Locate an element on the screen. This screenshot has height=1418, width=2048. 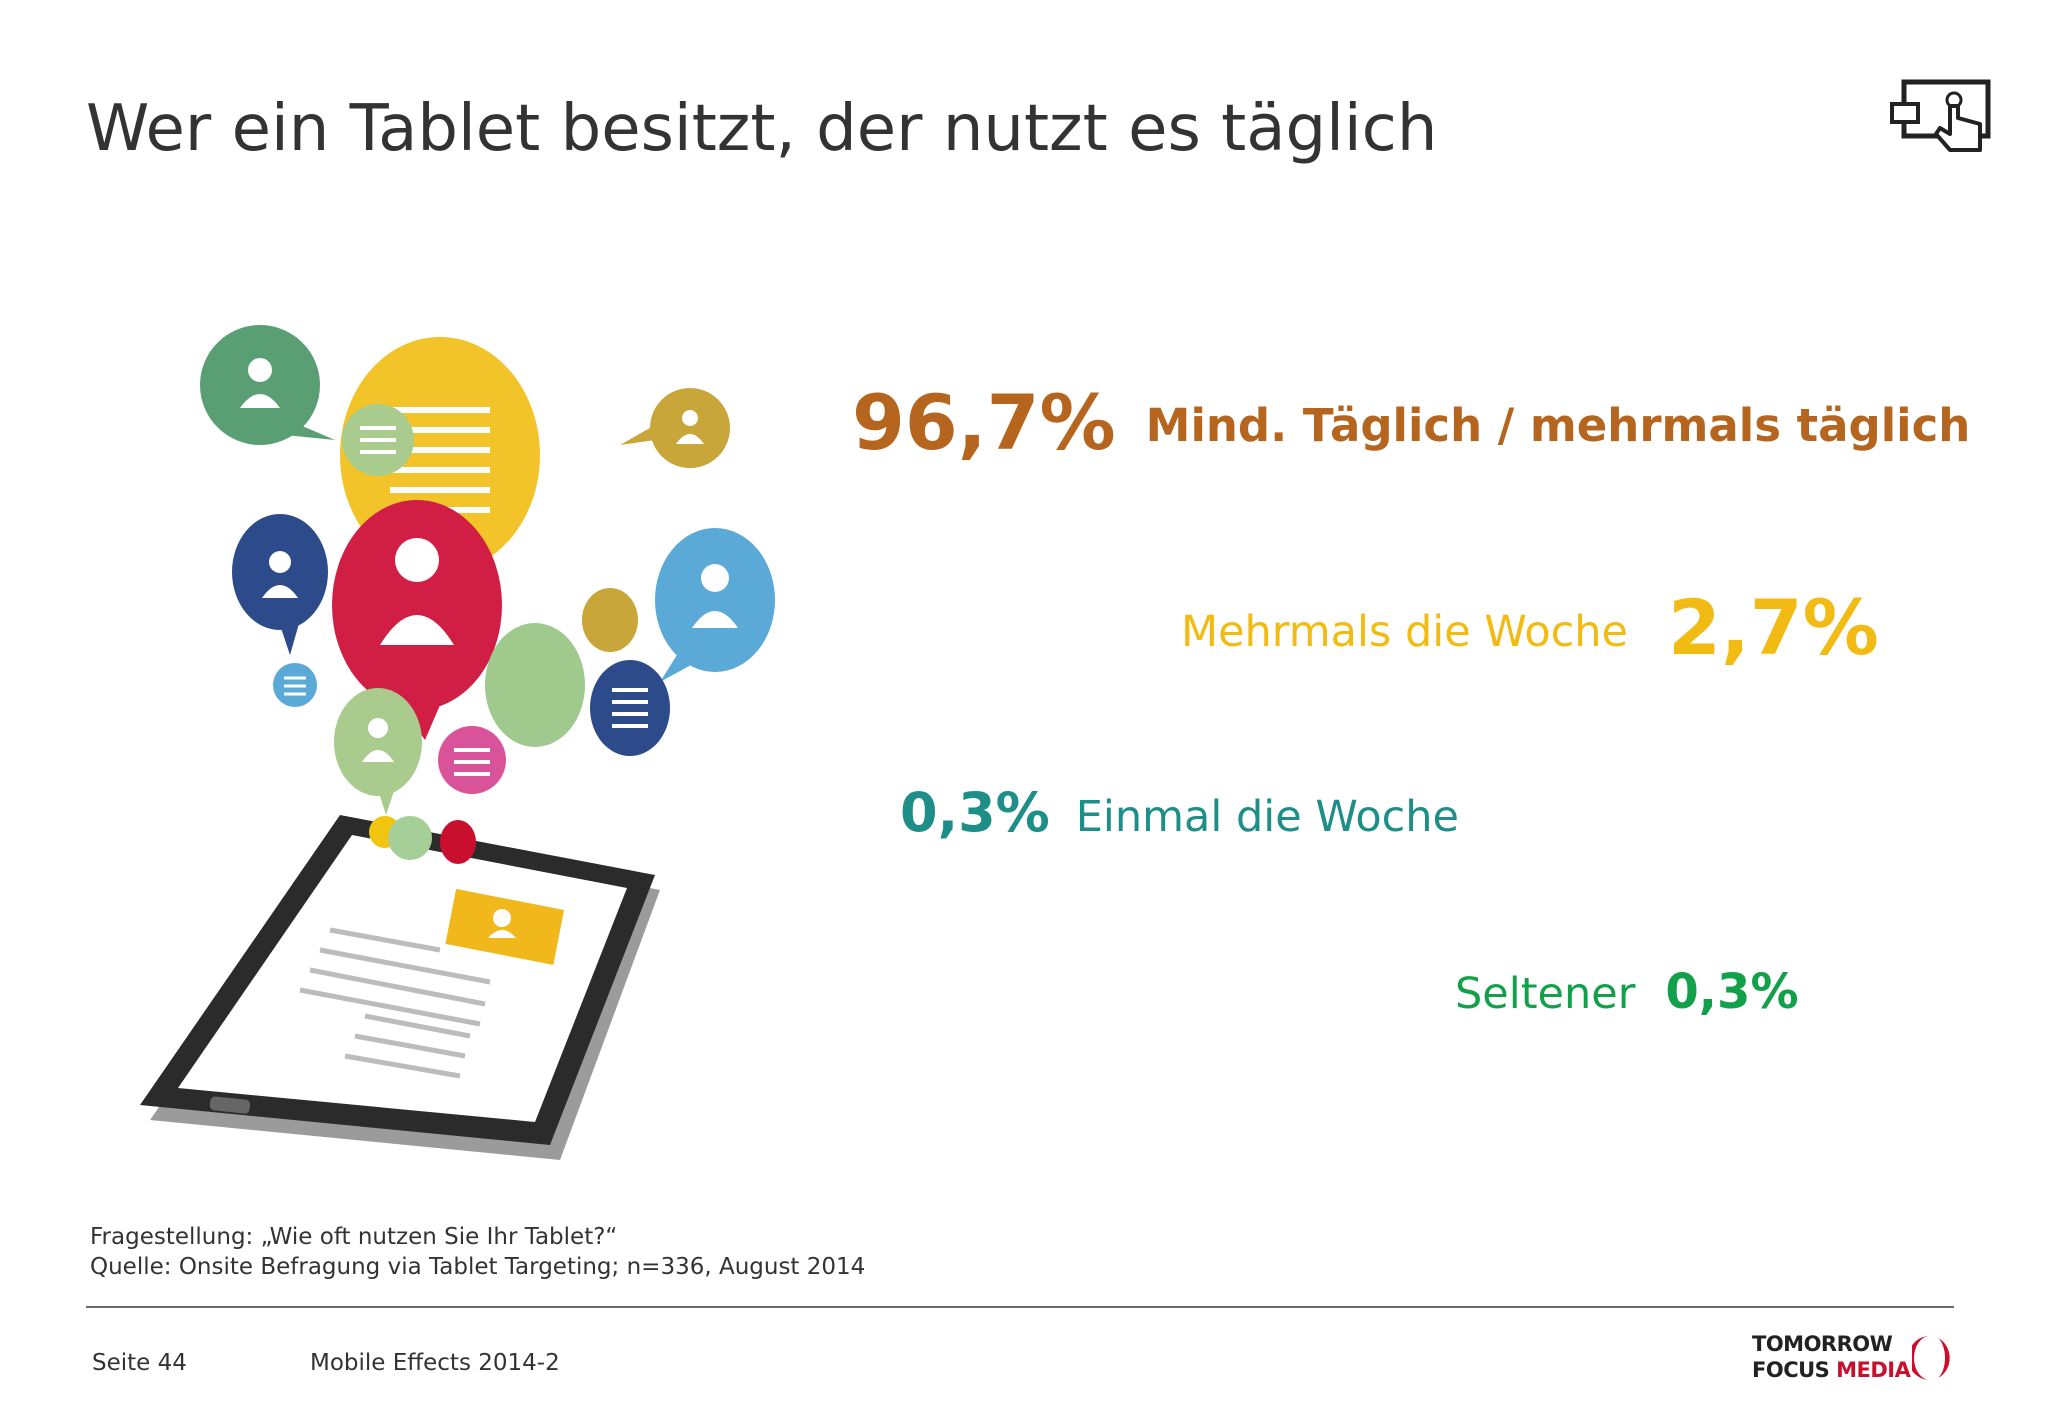
stat-once-weekly: 0,3% Einmal die Woche is located at coordinates (1179, 813).